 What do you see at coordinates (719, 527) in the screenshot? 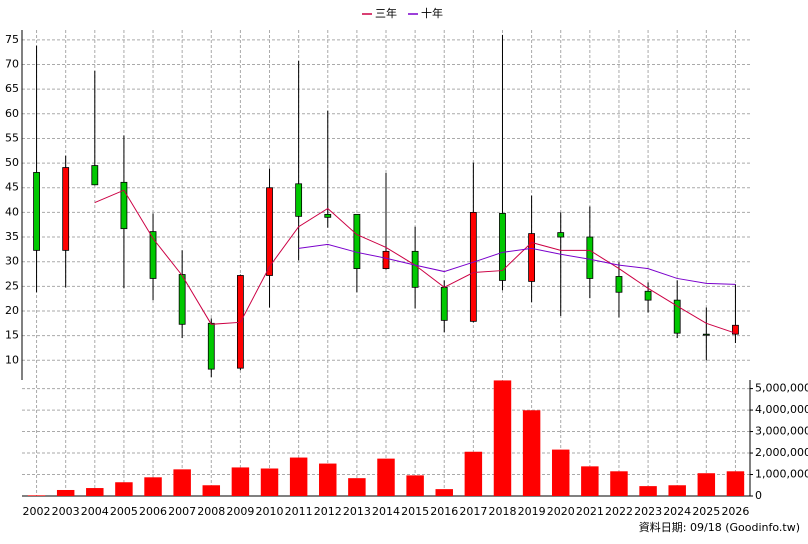
I see `footer: 資料日期: 09/18 (Goodinfo.tw)` at bounding box center [719, 527].